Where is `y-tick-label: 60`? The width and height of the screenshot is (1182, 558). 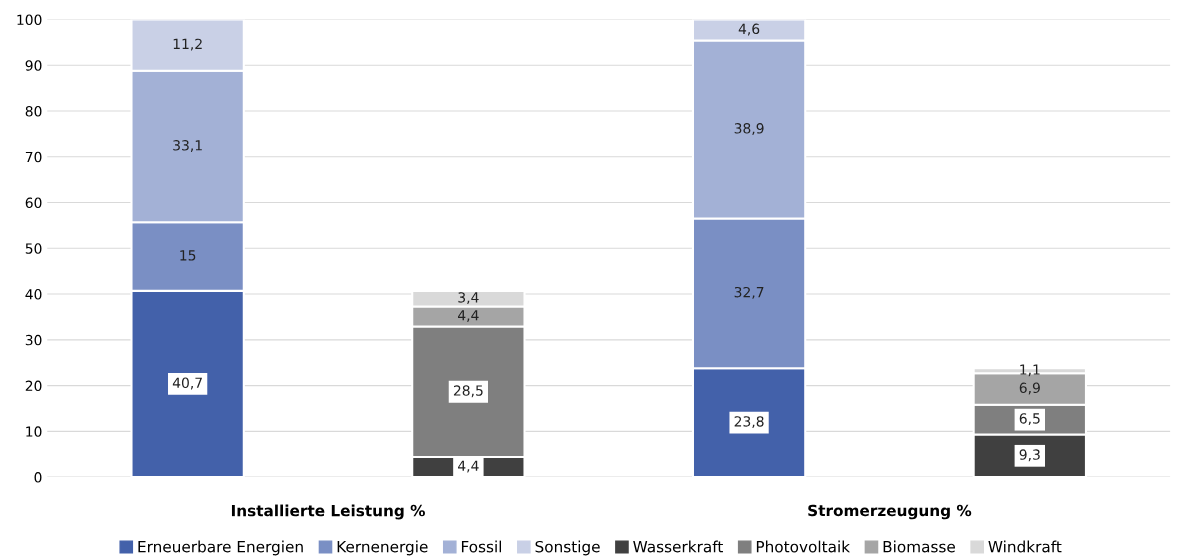 y-tick-label: 60 is located at coordinates (33, 203).